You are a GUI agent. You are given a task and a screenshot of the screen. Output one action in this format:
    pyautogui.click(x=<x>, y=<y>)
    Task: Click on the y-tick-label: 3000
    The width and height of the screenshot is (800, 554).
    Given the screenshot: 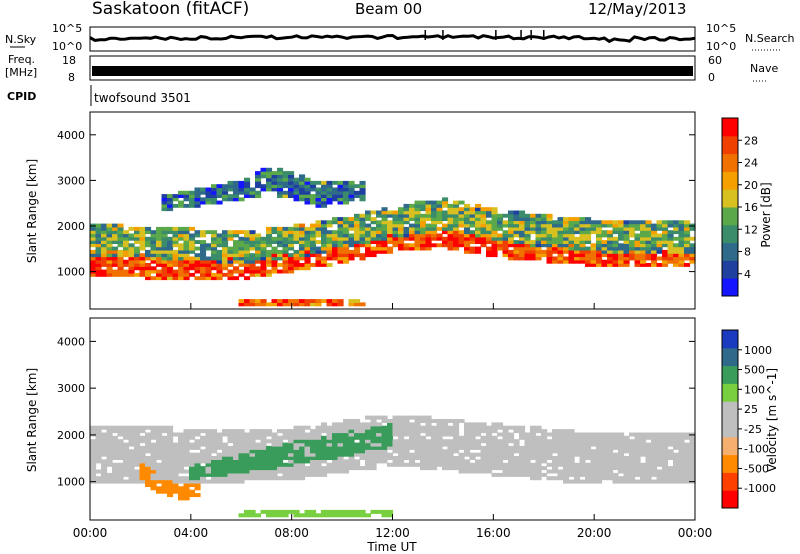 What is the action you would take?
    pyautogui.click(x=71, y=388)
    